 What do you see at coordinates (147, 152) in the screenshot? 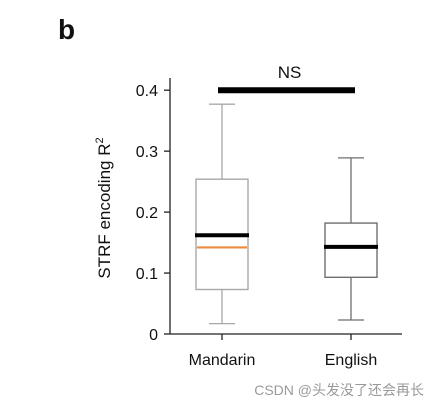
I see `y-tick-label: 0.3` at bounding box center [147, 152].